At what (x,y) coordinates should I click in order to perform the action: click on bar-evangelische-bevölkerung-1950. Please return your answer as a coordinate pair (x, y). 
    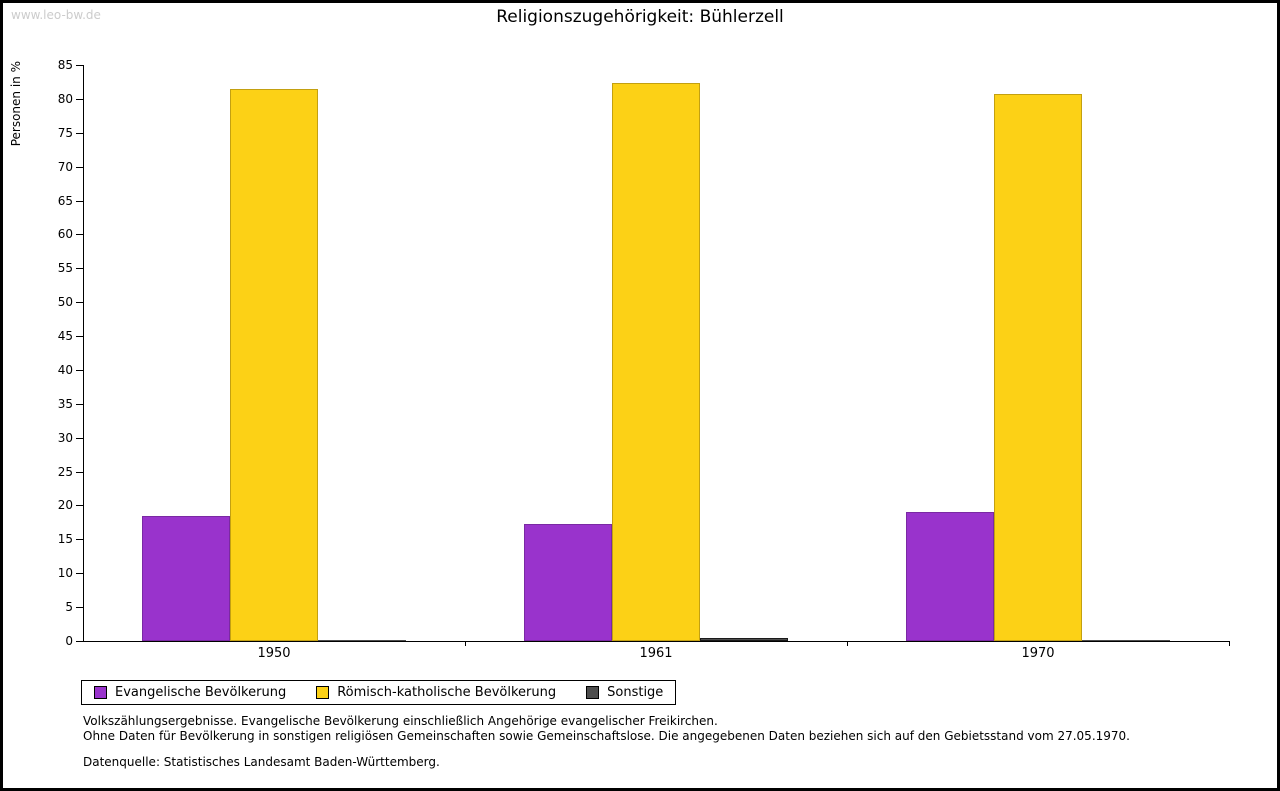
    Looking at the image, I should click on (186, 578).